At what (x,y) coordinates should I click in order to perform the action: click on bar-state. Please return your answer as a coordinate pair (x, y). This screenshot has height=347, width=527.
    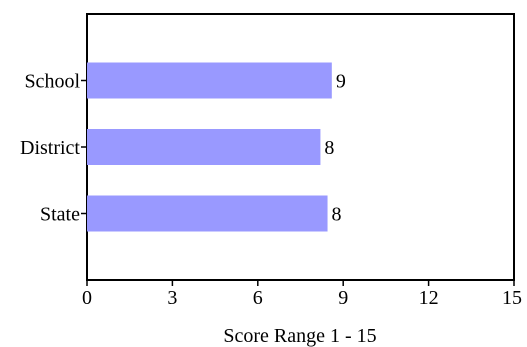
    Looking at the image, I should click on (207, 213).